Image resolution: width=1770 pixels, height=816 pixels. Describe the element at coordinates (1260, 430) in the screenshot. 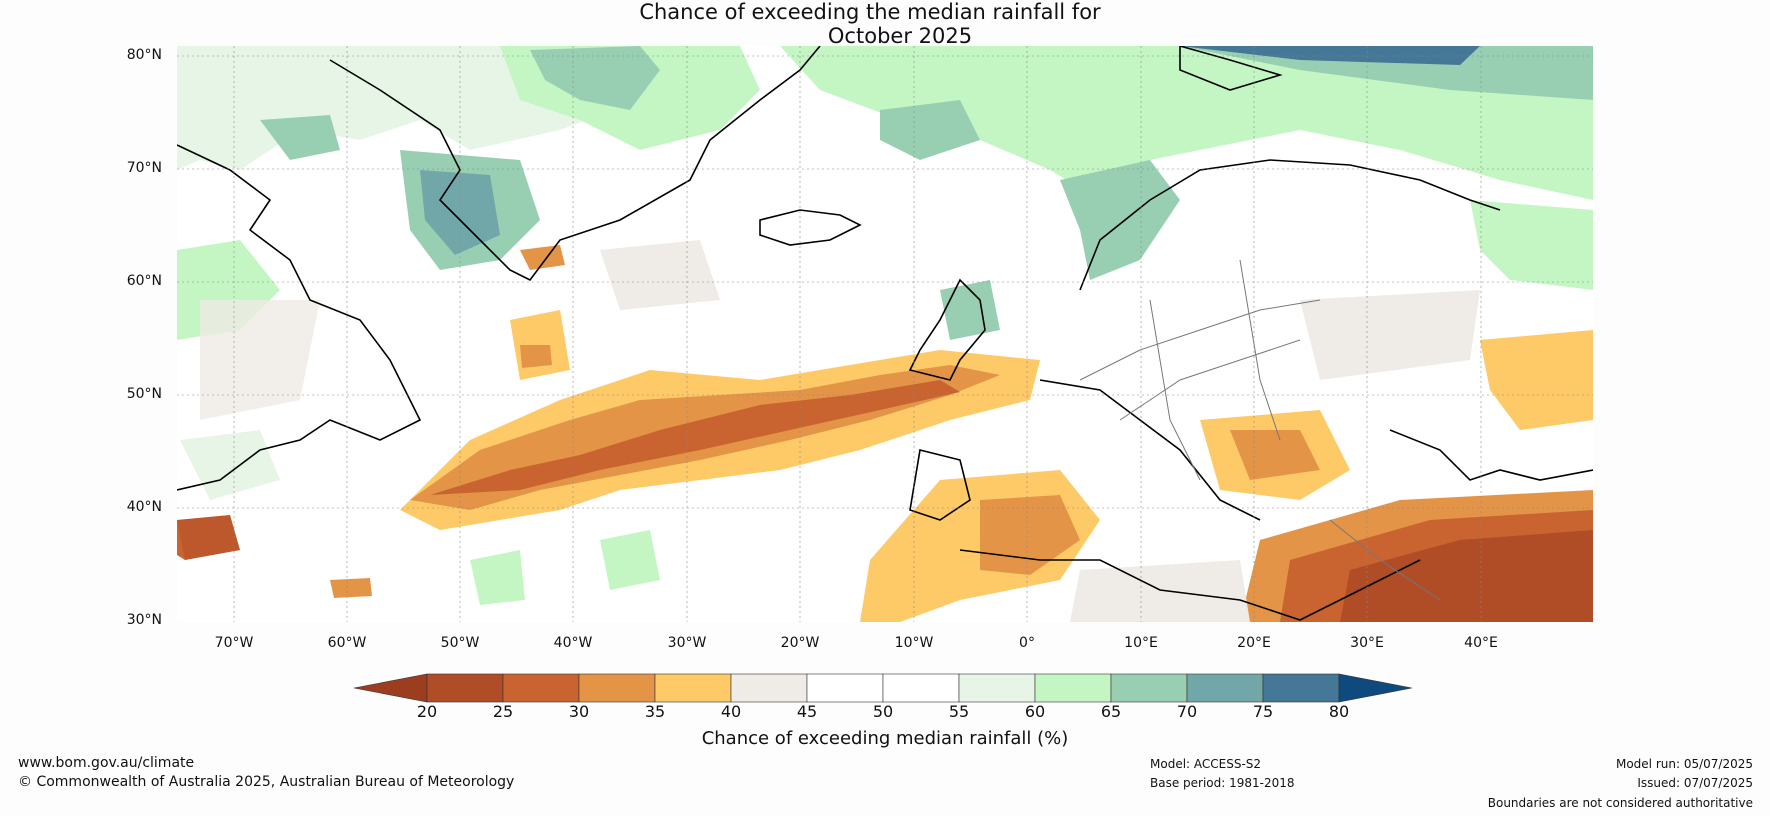

I see `country-borders` at that location.